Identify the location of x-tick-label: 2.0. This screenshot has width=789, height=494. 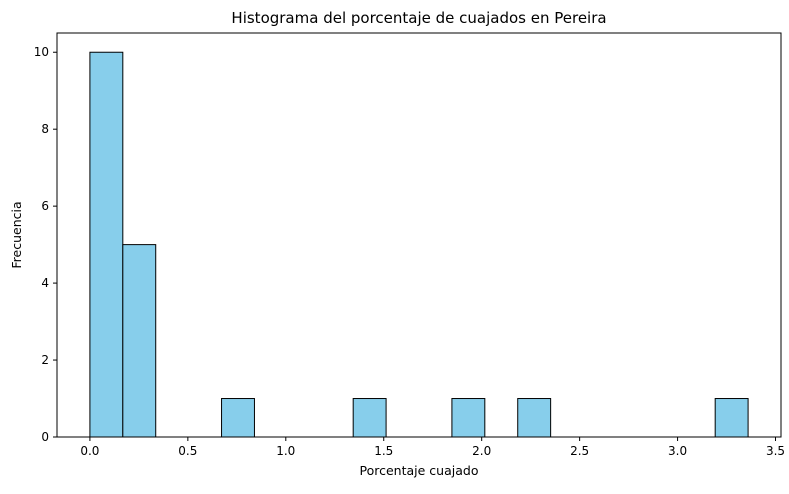
(481, 451).